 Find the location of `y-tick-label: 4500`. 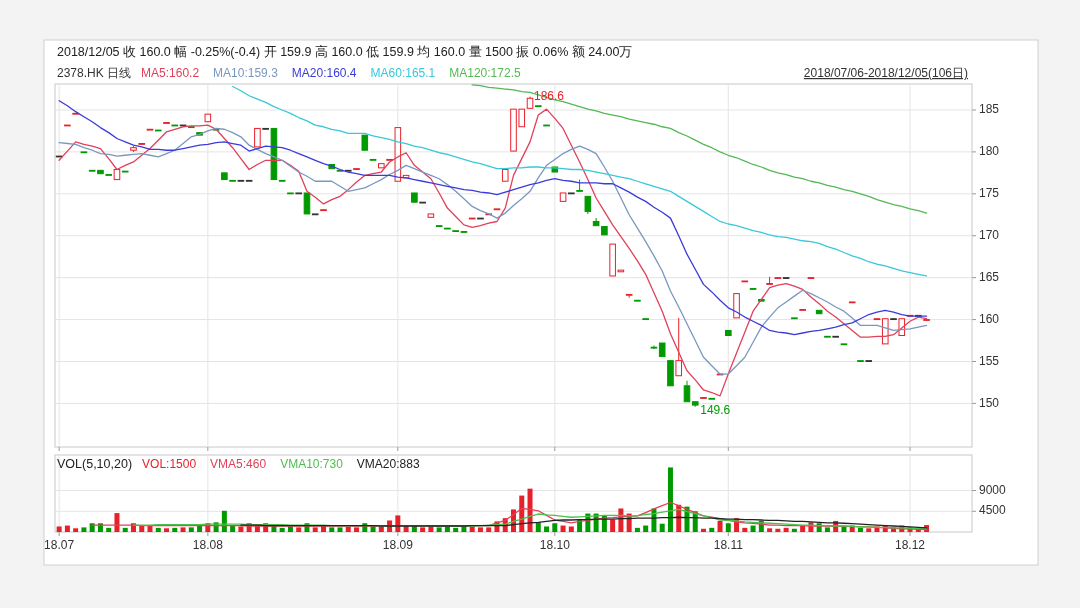

y-tick-label: 4500 is located at coordinates (993, 510).